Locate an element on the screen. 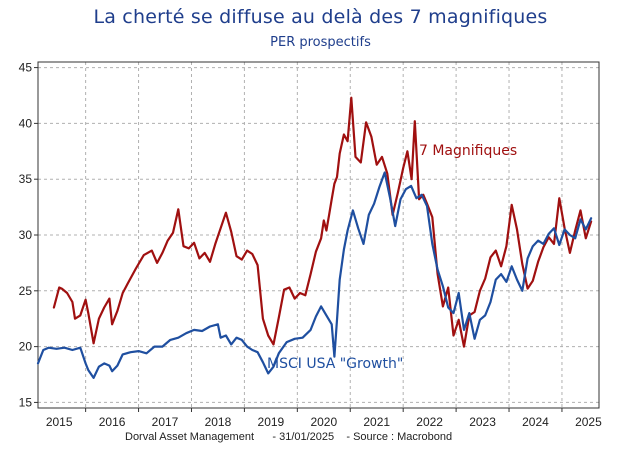  y-tick-label: 30 is located at coordinates (26, 235).